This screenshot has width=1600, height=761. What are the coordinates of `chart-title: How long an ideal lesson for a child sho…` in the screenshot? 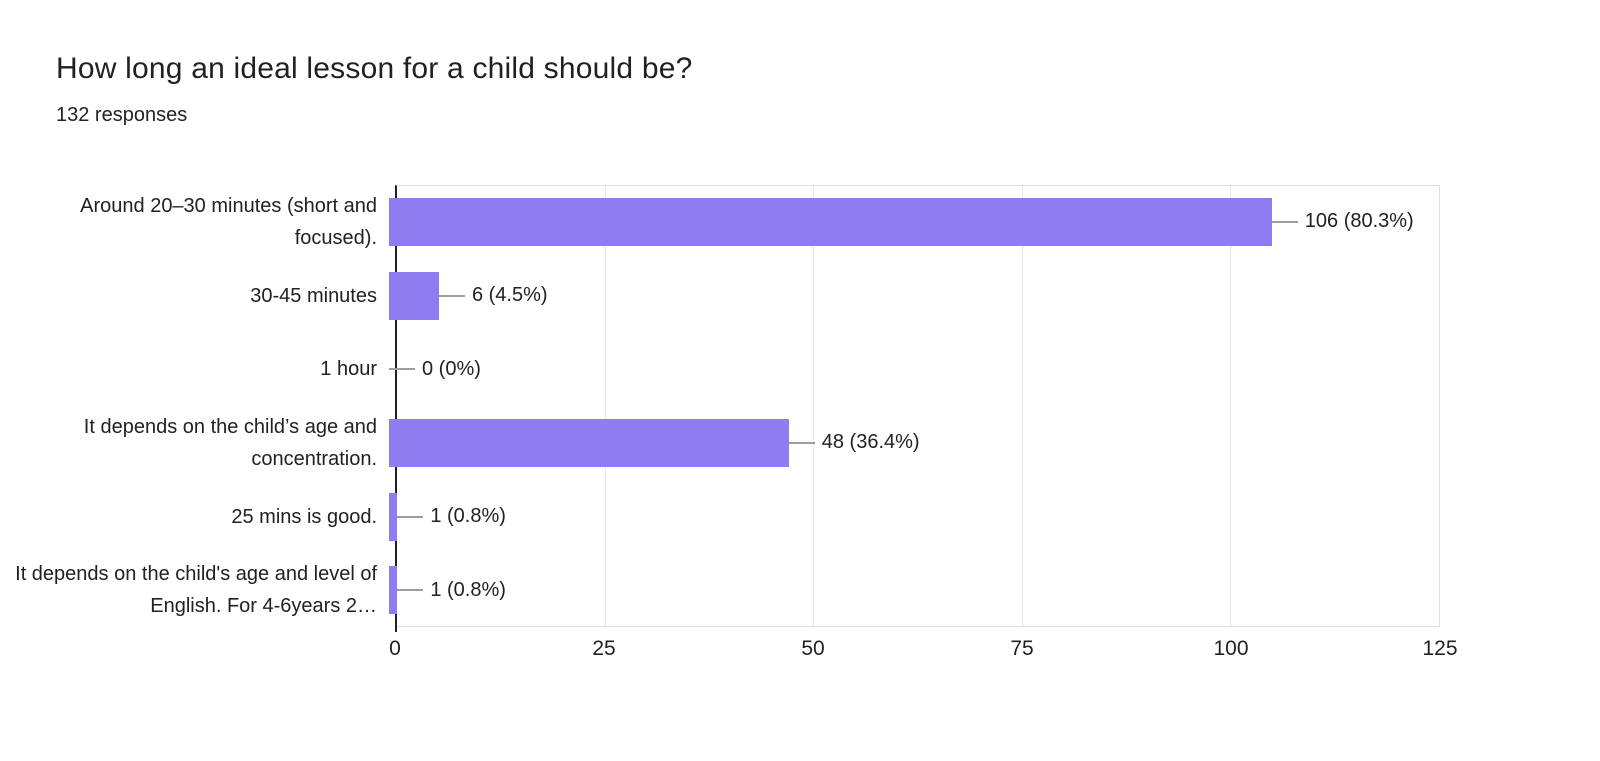 It's located at (374, 68).